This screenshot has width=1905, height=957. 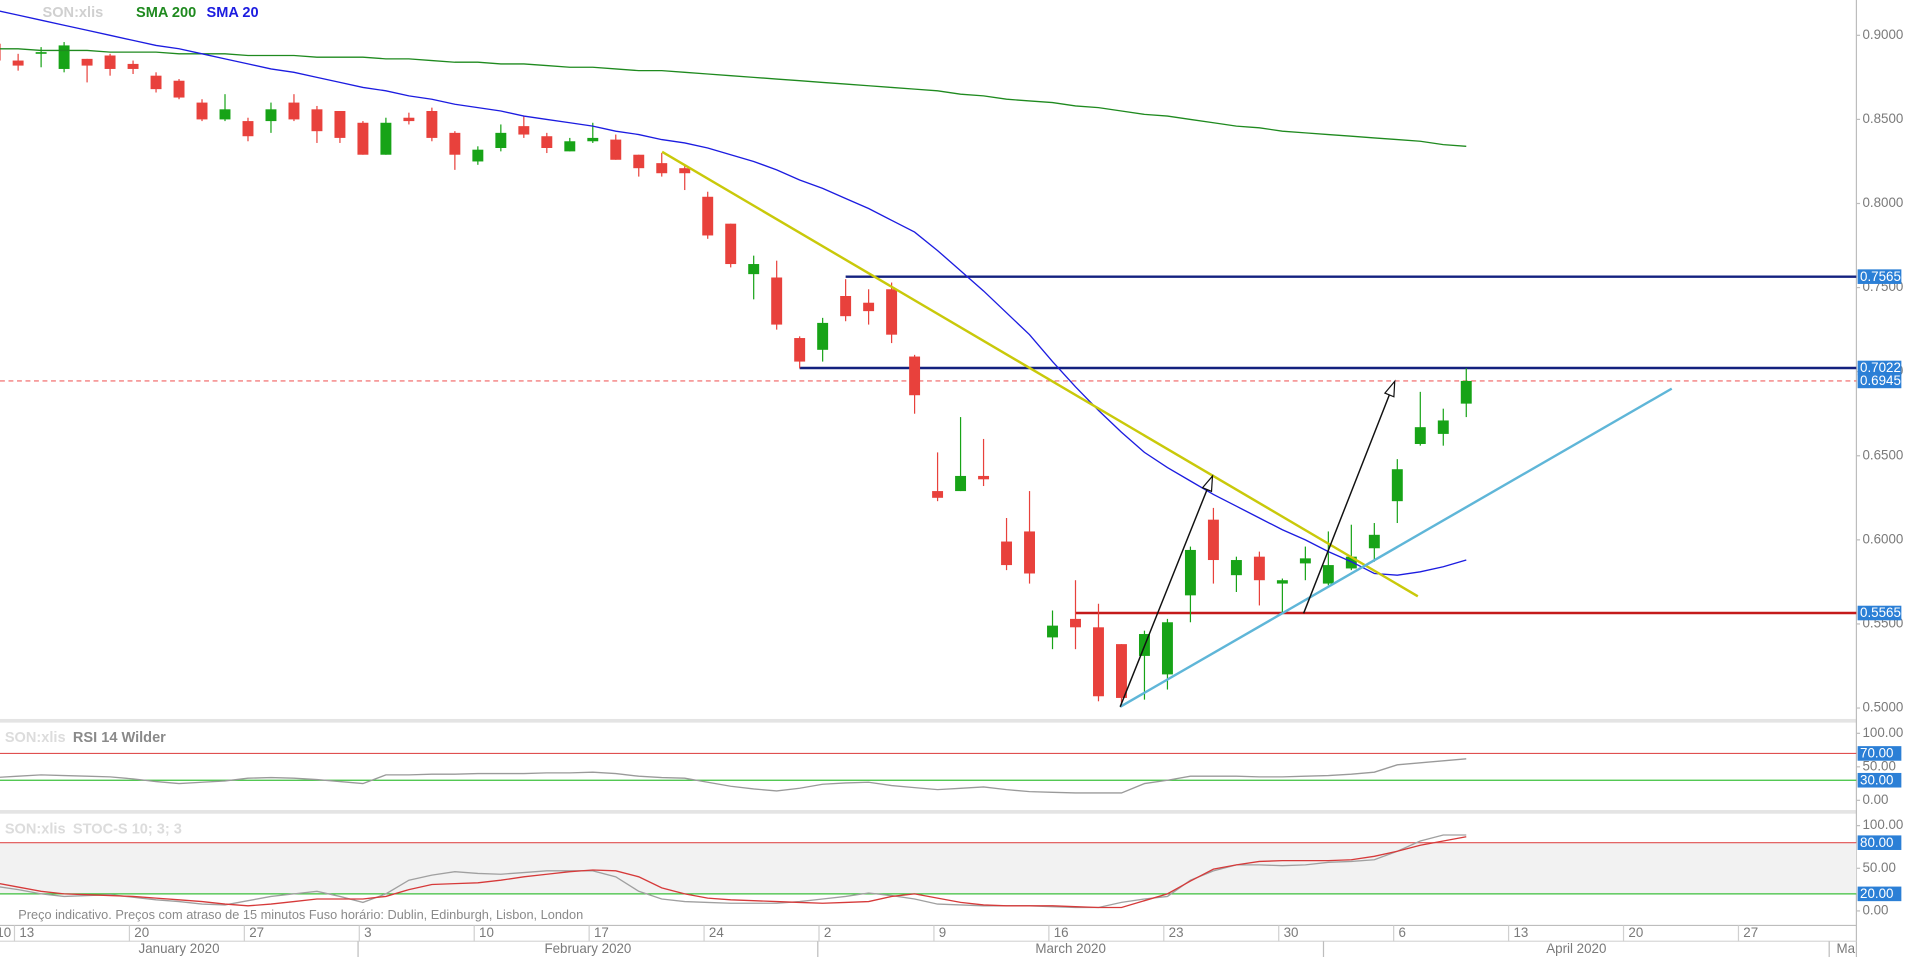 I want to click on y-tick-label: 0.5000, so click(x=1882, y=707).